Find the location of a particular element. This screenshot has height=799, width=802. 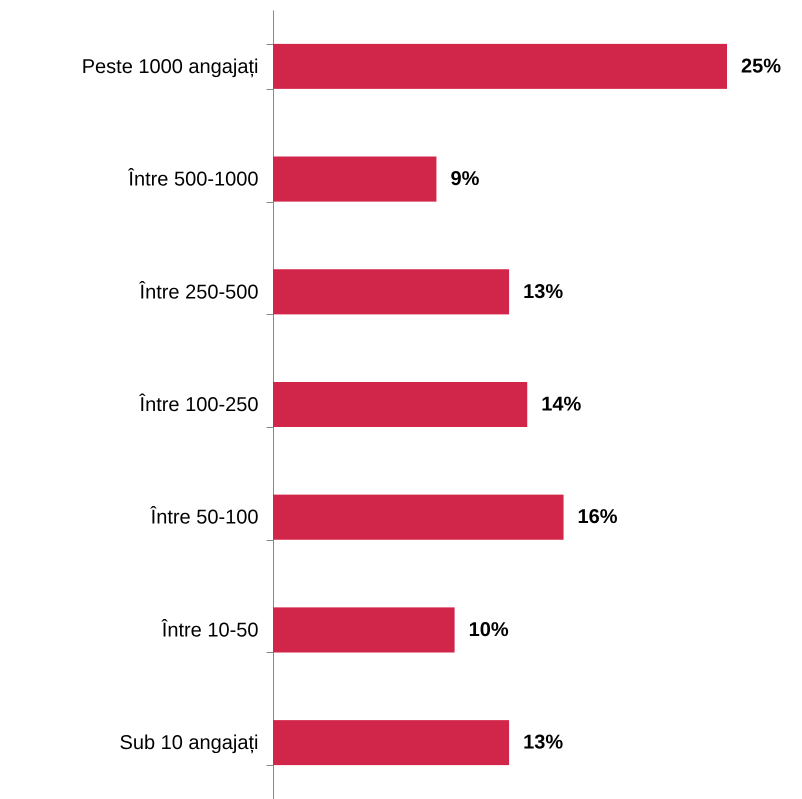

y-tick-label: Între 500-1000 is located at coordinates (192, 179).